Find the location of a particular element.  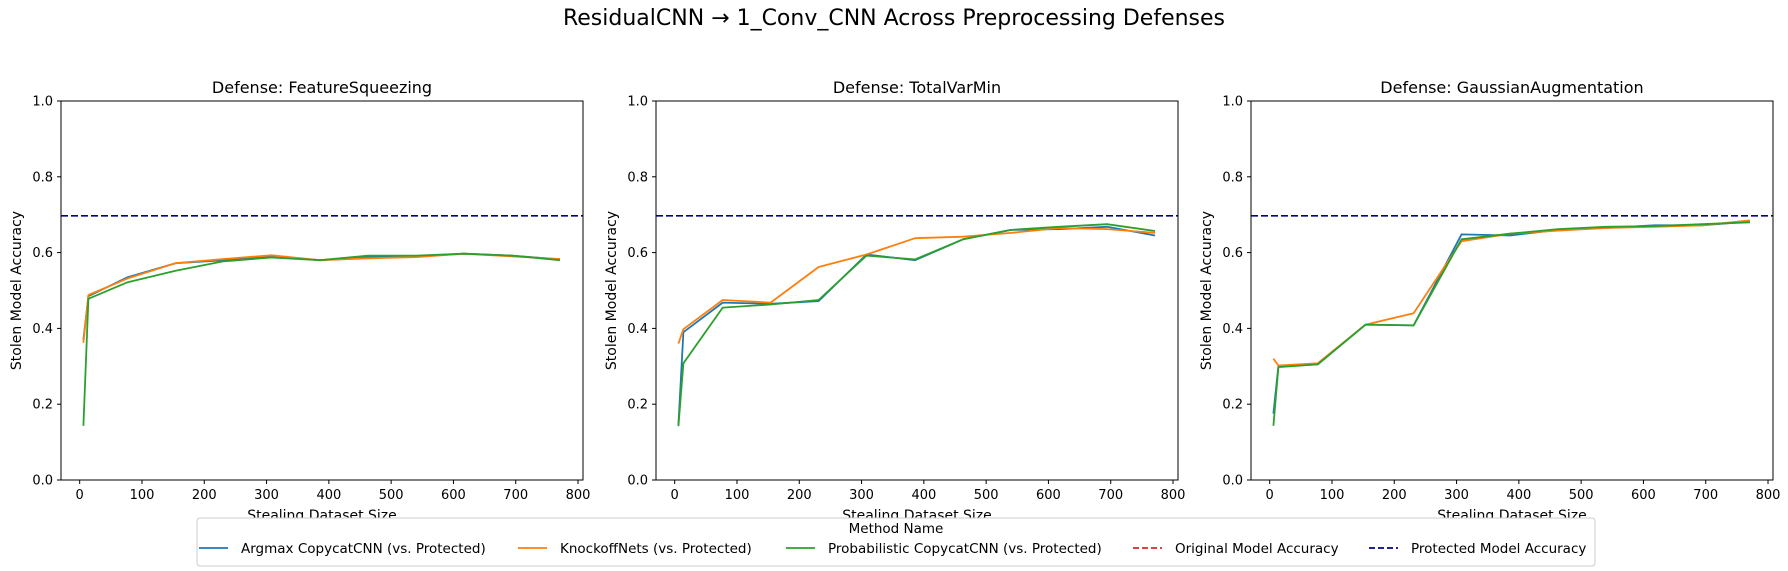

legend-frame is located at coordinates (896, 542).